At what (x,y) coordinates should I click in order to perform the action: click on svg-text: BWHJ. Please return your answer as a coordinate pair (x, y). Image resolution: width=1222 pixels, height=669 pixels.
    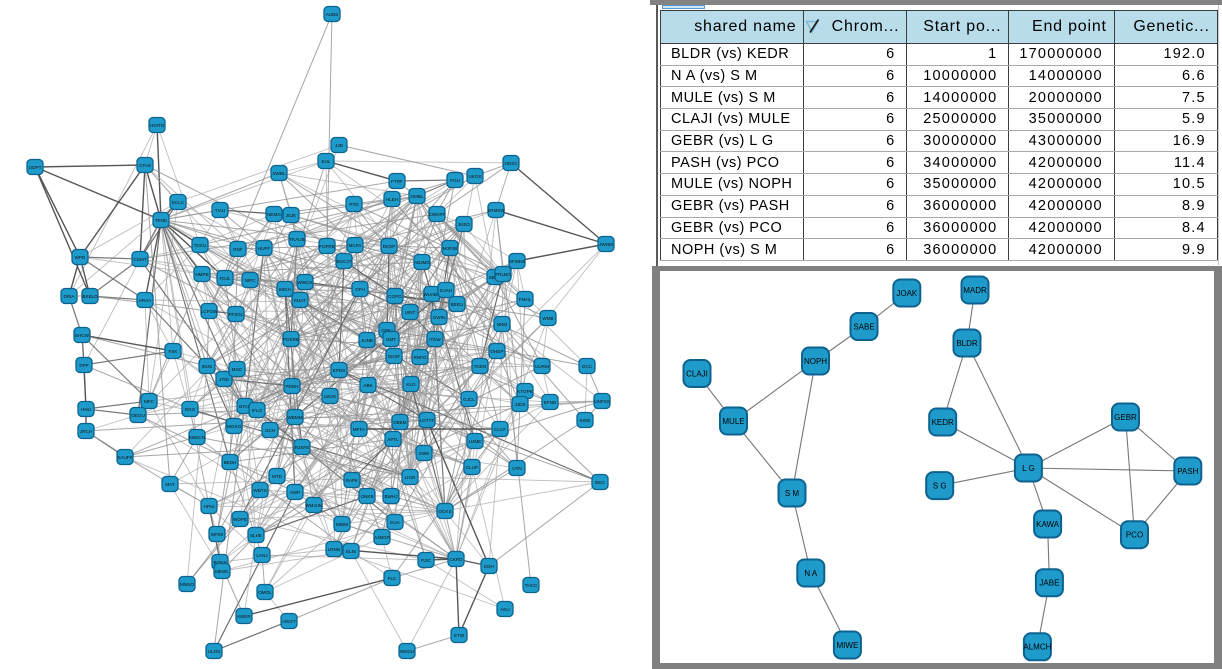
    Looking at the image, I should click on (390, 496).